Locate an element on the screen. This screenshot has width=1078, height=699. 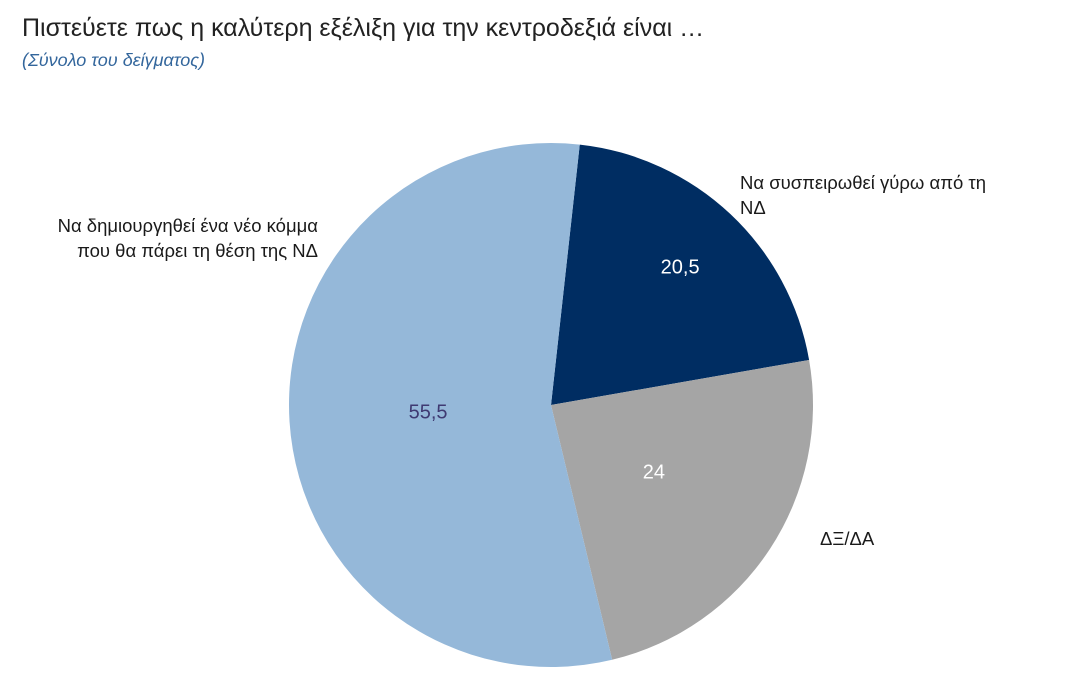
chart-subtitle: (Σύνολο του δείγματος) is located at coordinates (113, 60).